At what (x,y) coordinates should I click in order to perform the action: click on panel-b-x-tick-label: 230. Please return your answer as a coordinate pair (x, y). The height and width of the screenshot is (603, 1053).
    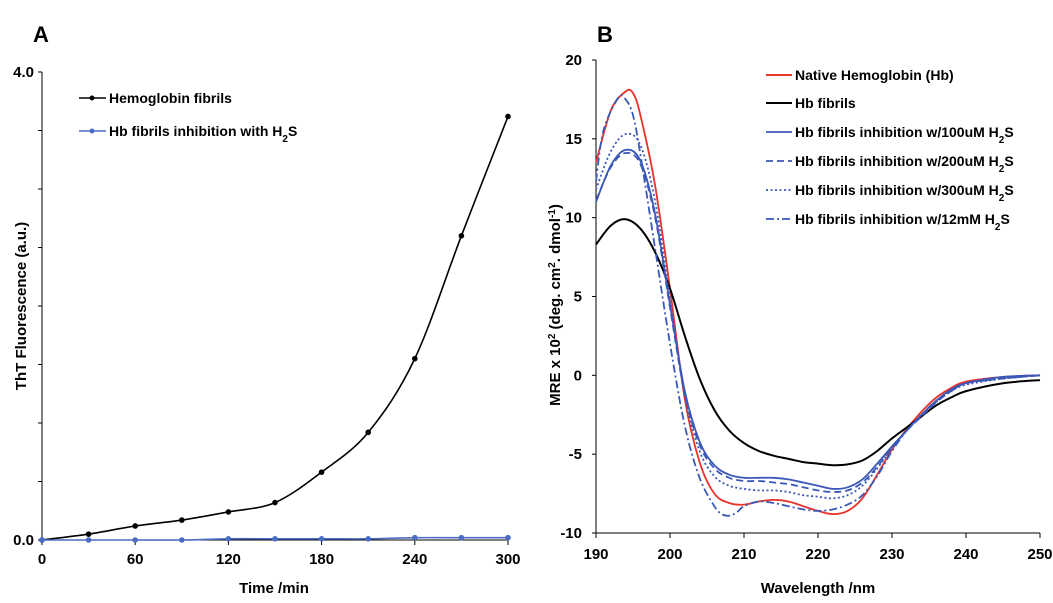
    Looking at the image, I should click on (891, 554).